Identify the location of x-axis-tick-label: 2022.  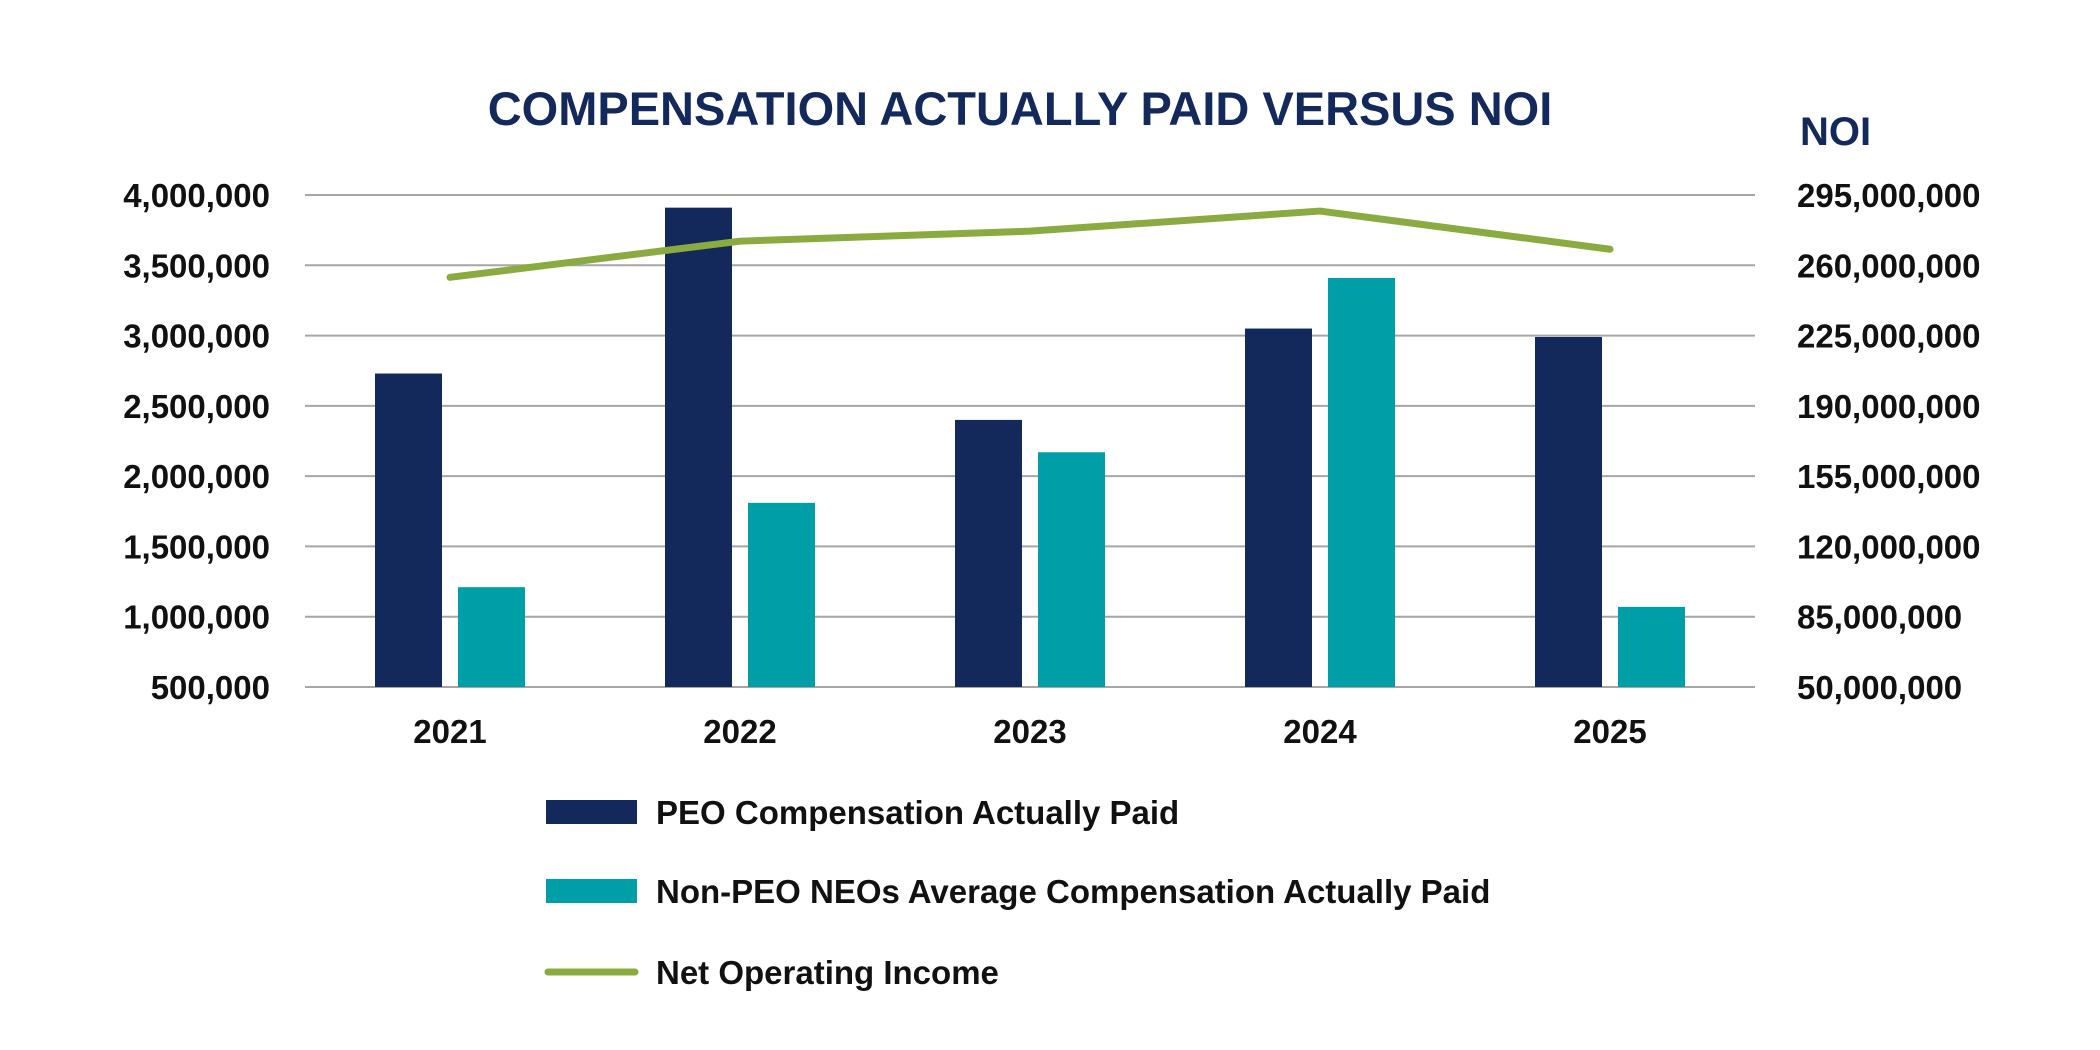
(739, 731).